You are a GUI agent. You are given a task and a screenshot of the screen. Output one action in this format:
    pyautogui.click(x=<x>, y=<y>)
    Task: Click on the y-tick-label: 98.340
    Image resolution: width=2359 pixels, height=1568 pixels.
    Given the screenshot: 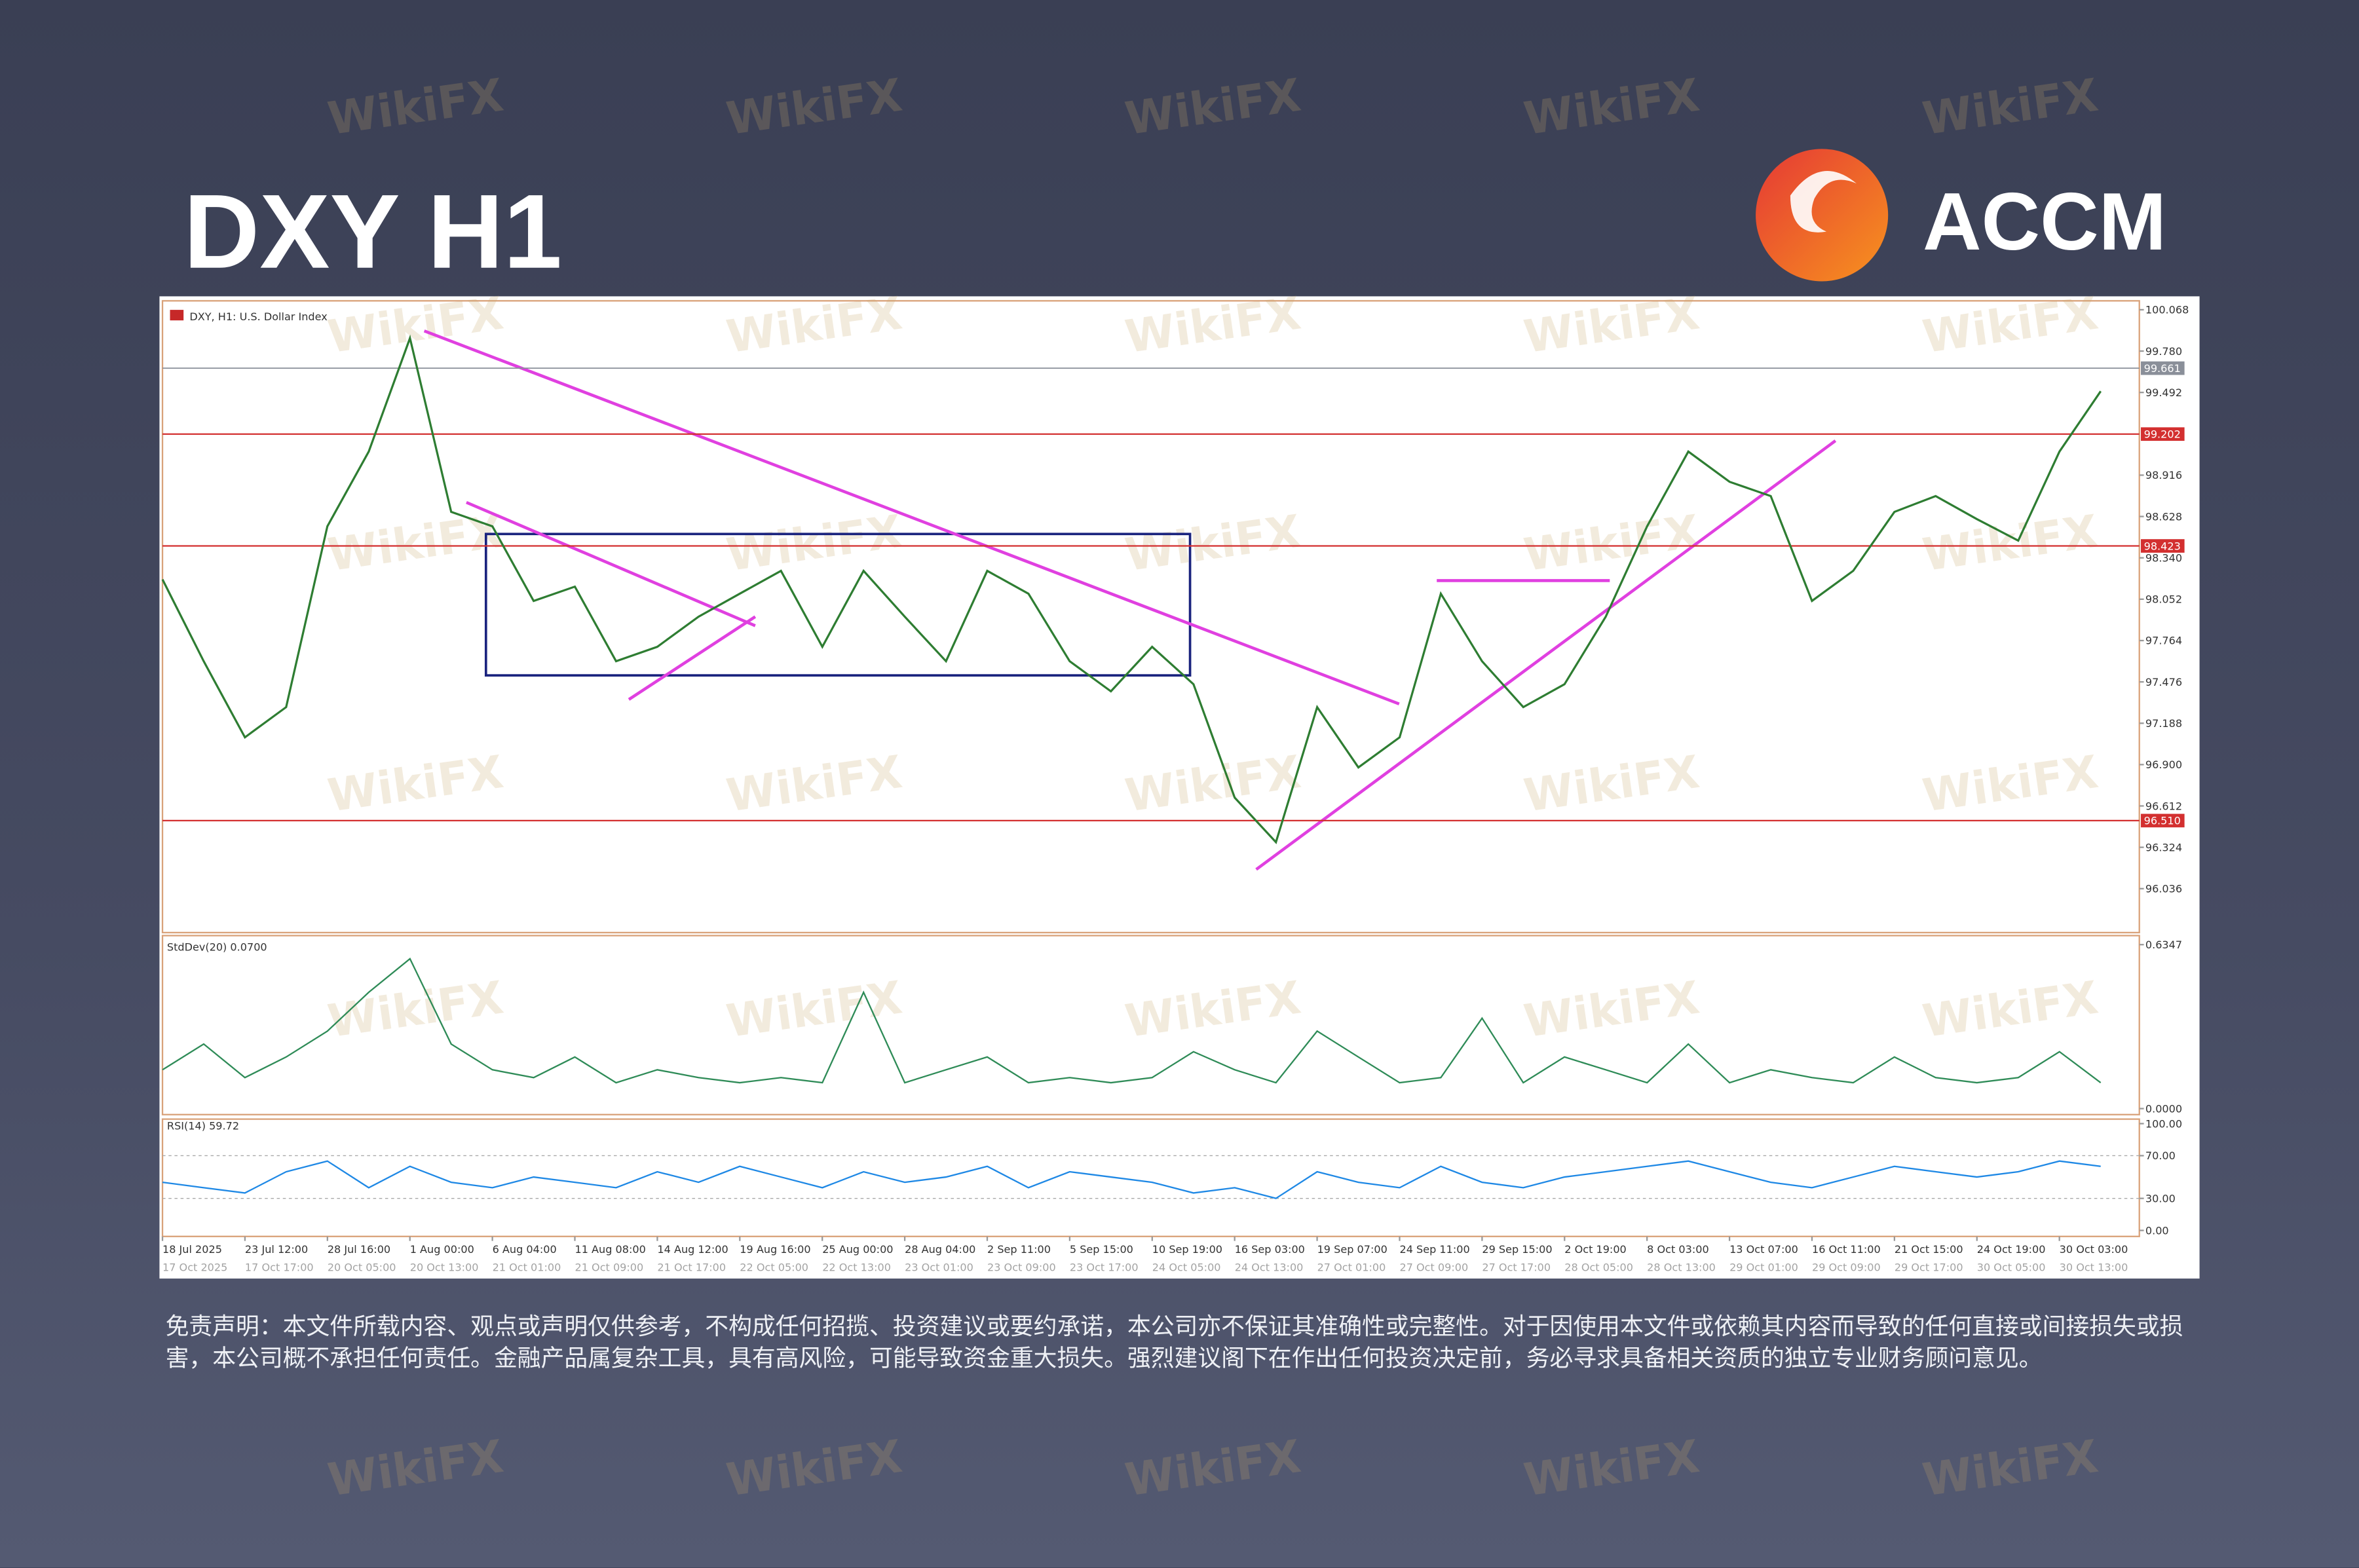 What is the action you would take?
    pyautogui.click(x=2163, y=557)
    